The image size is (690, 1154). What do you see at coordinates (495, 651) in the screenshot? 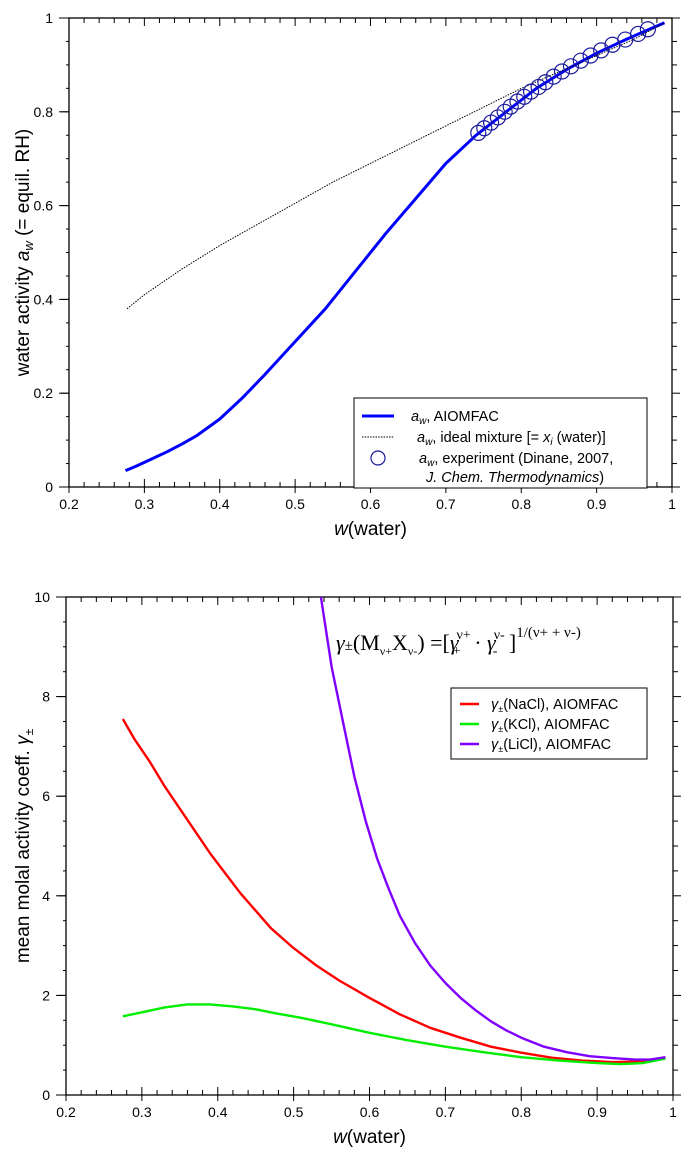
I see `formula-g2-sub: -` at bounding box center [495, 651].